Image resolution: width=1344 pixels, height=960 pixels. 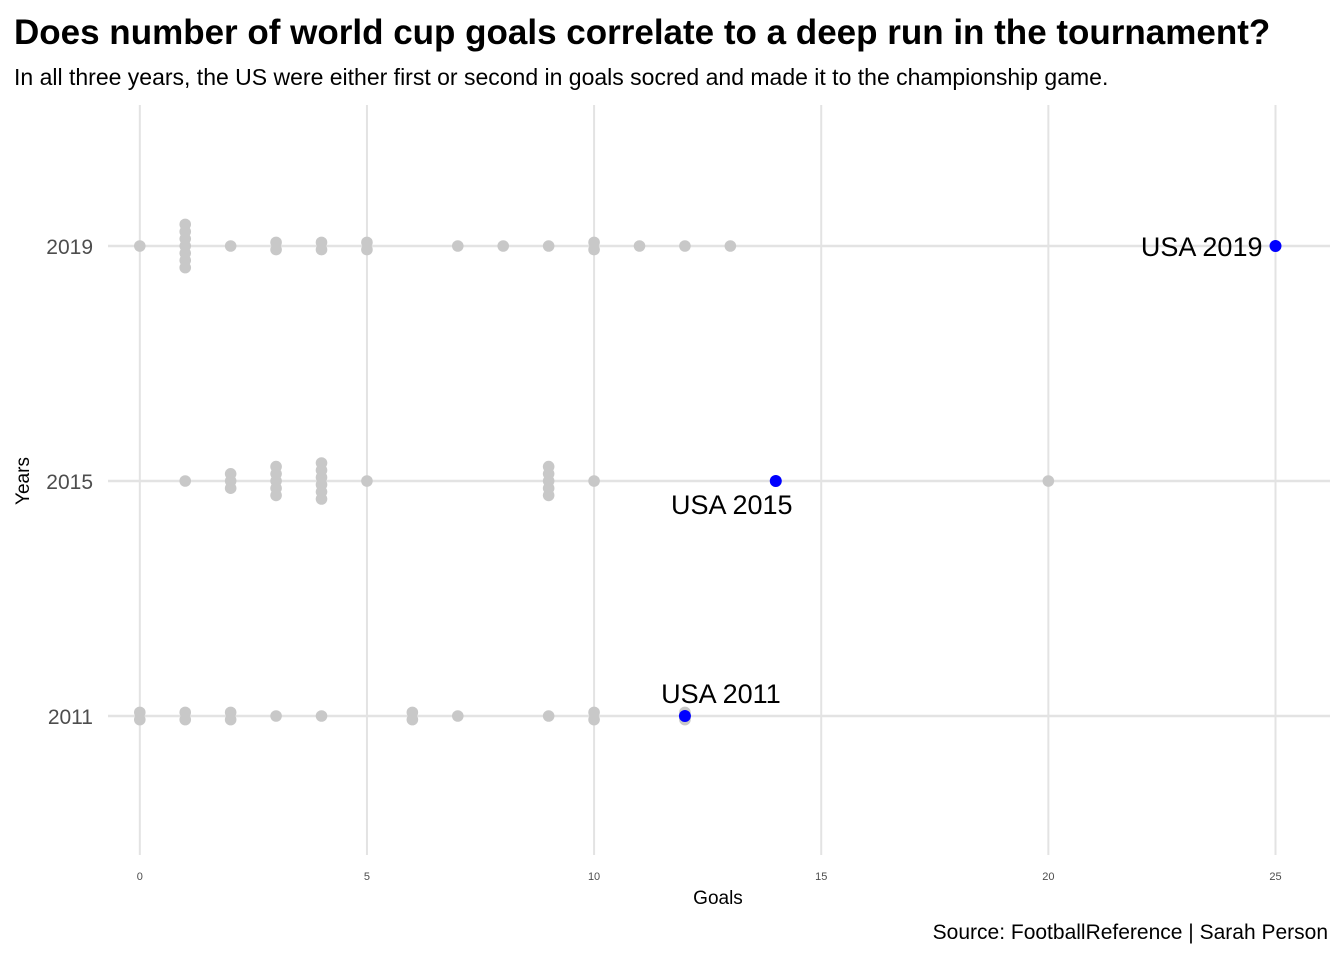 I want to click on x-tick-label: 15, so click(x=821, y=877).